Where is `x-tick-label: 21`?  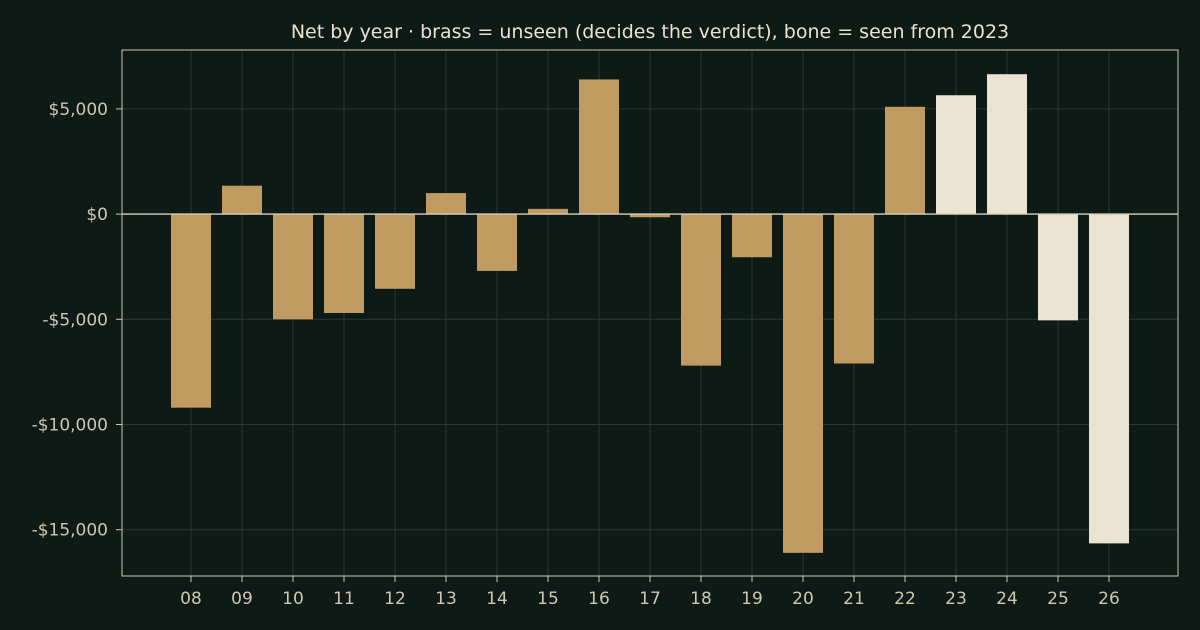 x-tick-label: 21 is located at coordinates (854, 599).